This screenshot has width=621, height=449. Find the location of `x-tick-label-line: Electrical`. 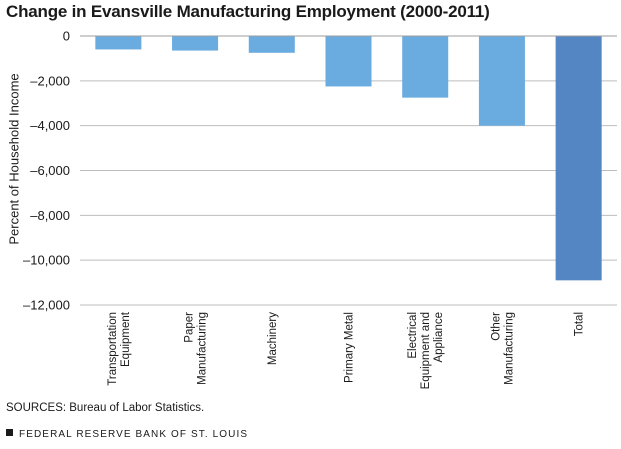

x-tick-label-line: Electrical is located at coordinates (413, 335).